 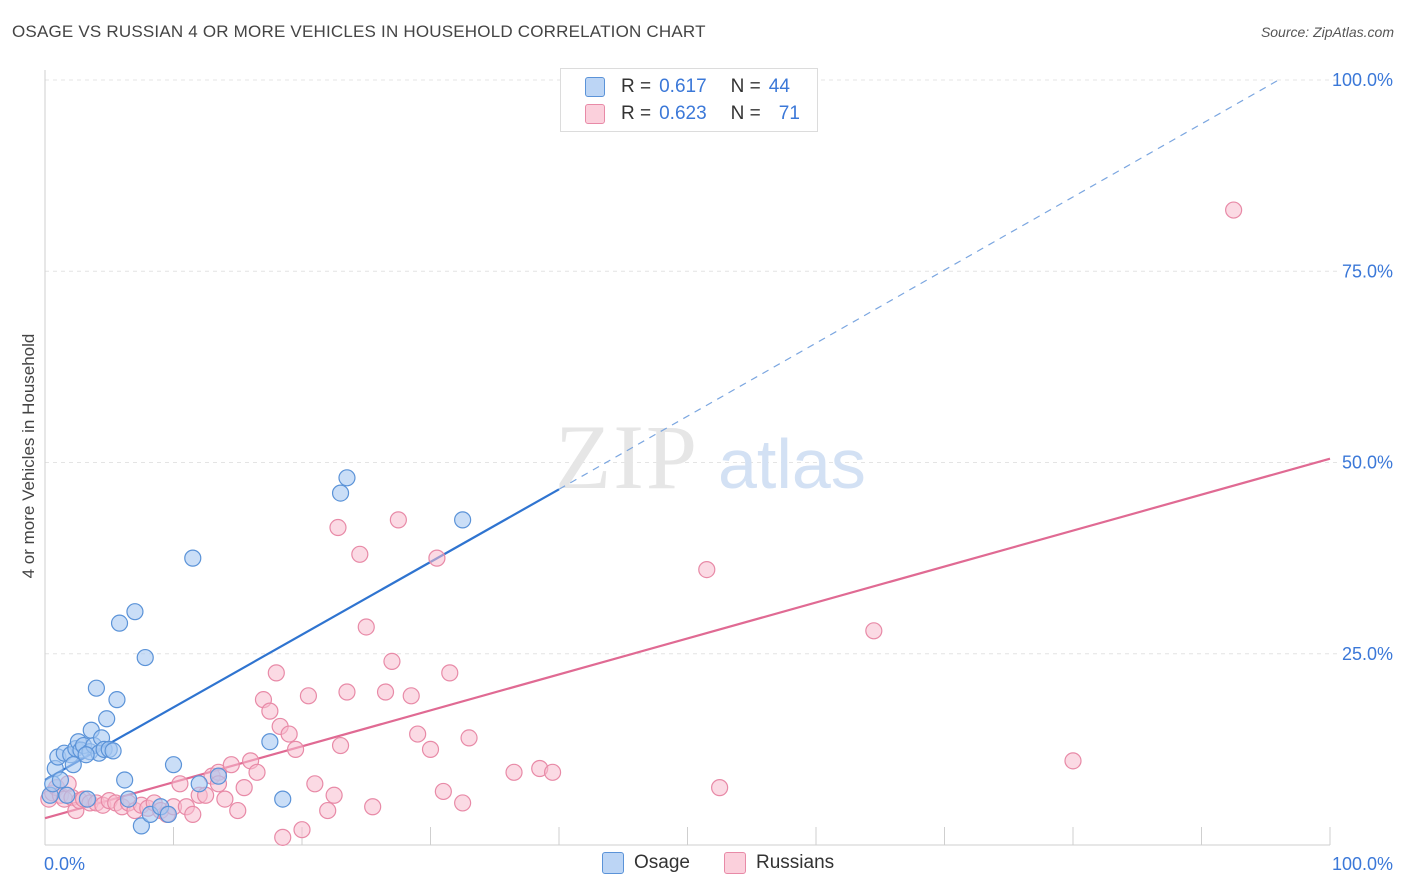 What do you see at coordinates (779, 86) in the screenshot?
I see `n-value-osage: 44` at bounding box center [779, 86].